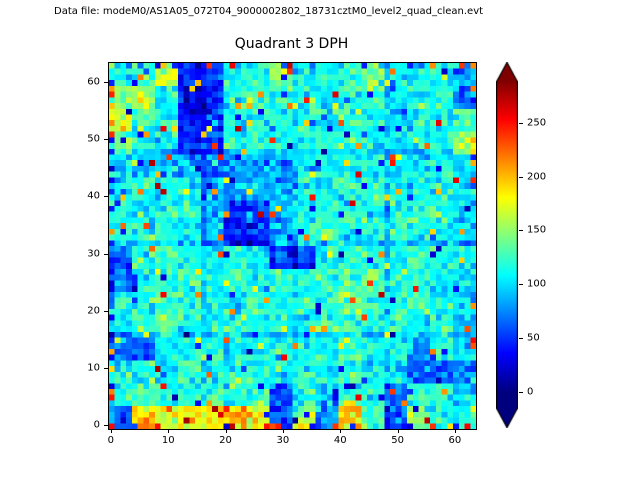 This screenshot has height=480, width=640. I want to click on x-tick-label: 30, so click(283, 440).